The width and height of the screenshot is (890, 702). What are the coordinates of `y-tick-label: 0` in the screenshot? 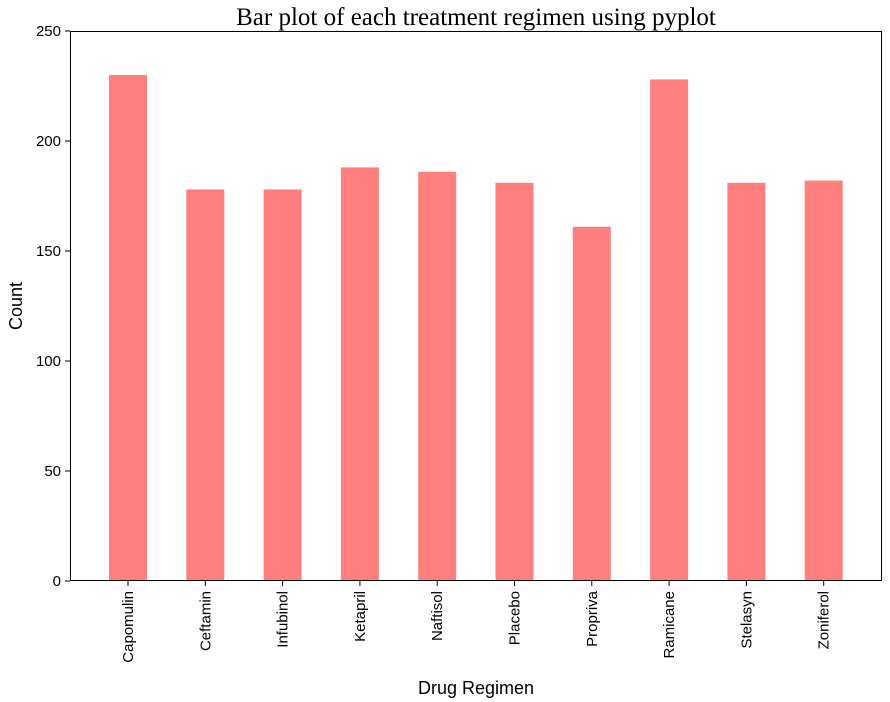 It's located at (57, 581).